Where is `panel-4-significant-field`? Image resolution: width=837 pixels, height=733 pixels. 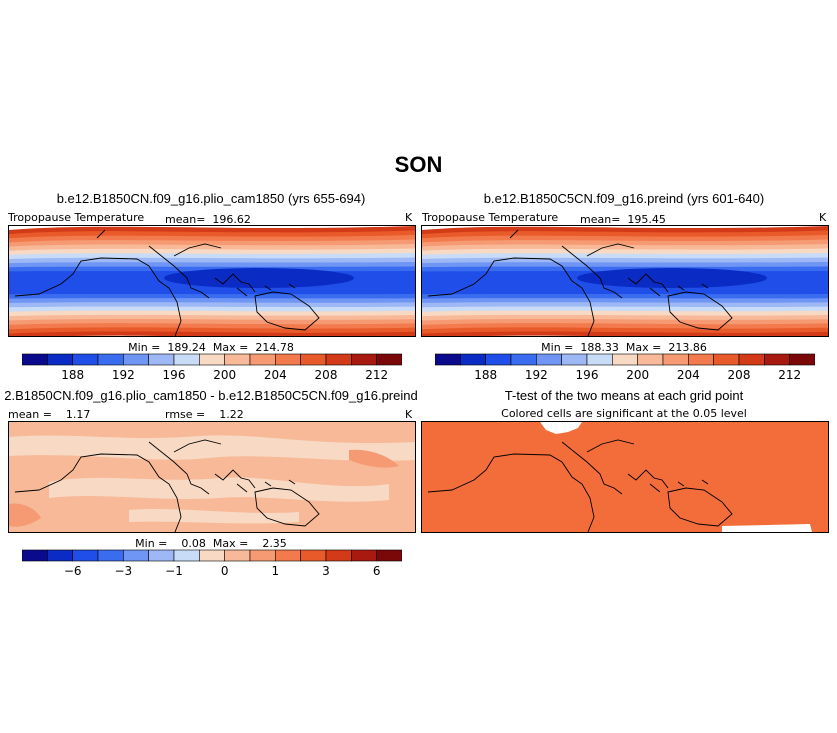
panel-4-significant-field is located at coordinates (625, 477).